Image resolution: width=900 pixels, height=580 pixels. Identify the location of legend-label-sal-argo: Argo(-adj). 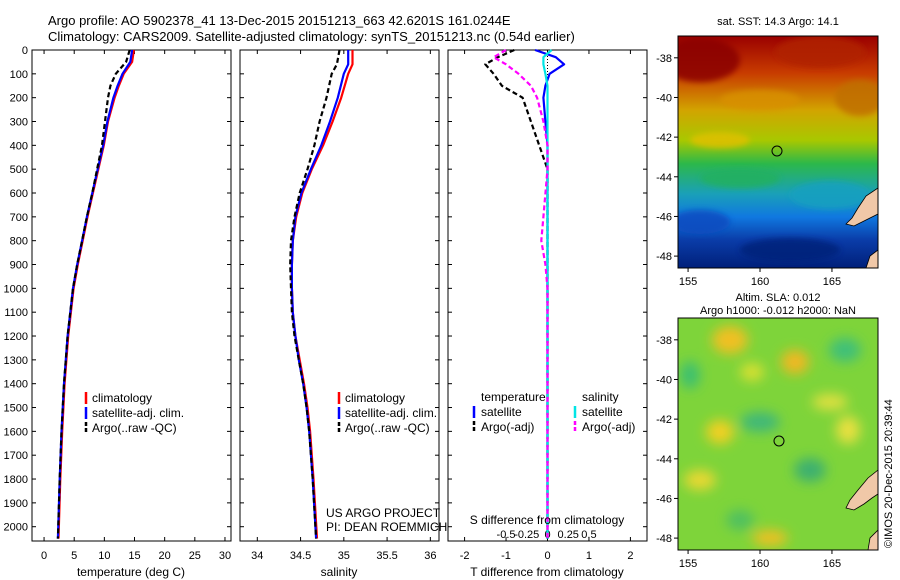
(608, 427).